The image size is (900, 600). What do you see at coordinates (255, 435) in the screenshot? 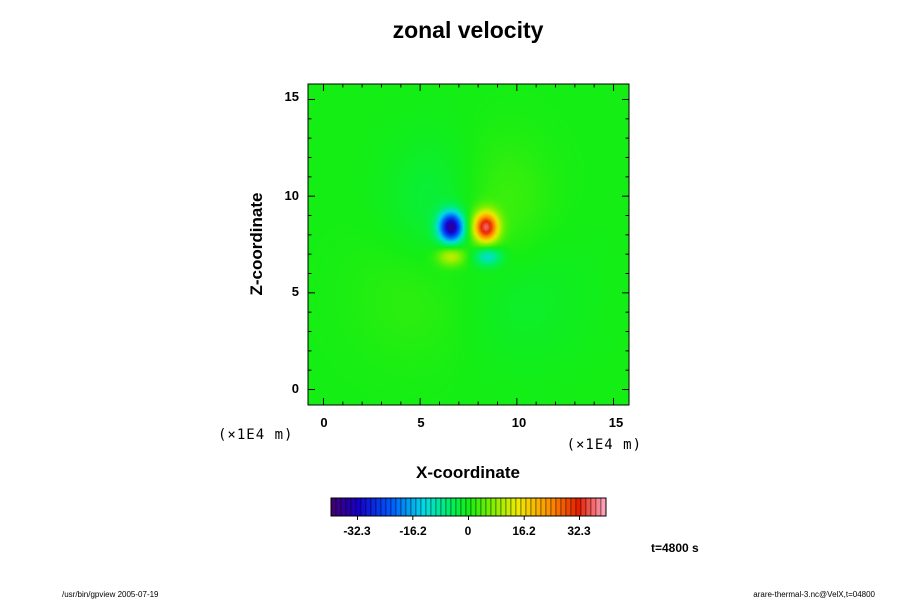
I see `y-axis-unit: (×1E4 m)` at bounding box center [255, 435].